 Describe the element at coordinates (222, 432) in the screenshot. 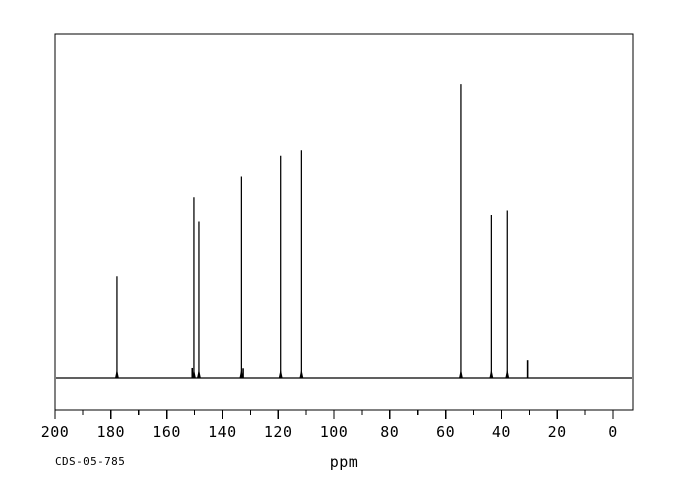

I see `x-tick-label: 140` at that location.